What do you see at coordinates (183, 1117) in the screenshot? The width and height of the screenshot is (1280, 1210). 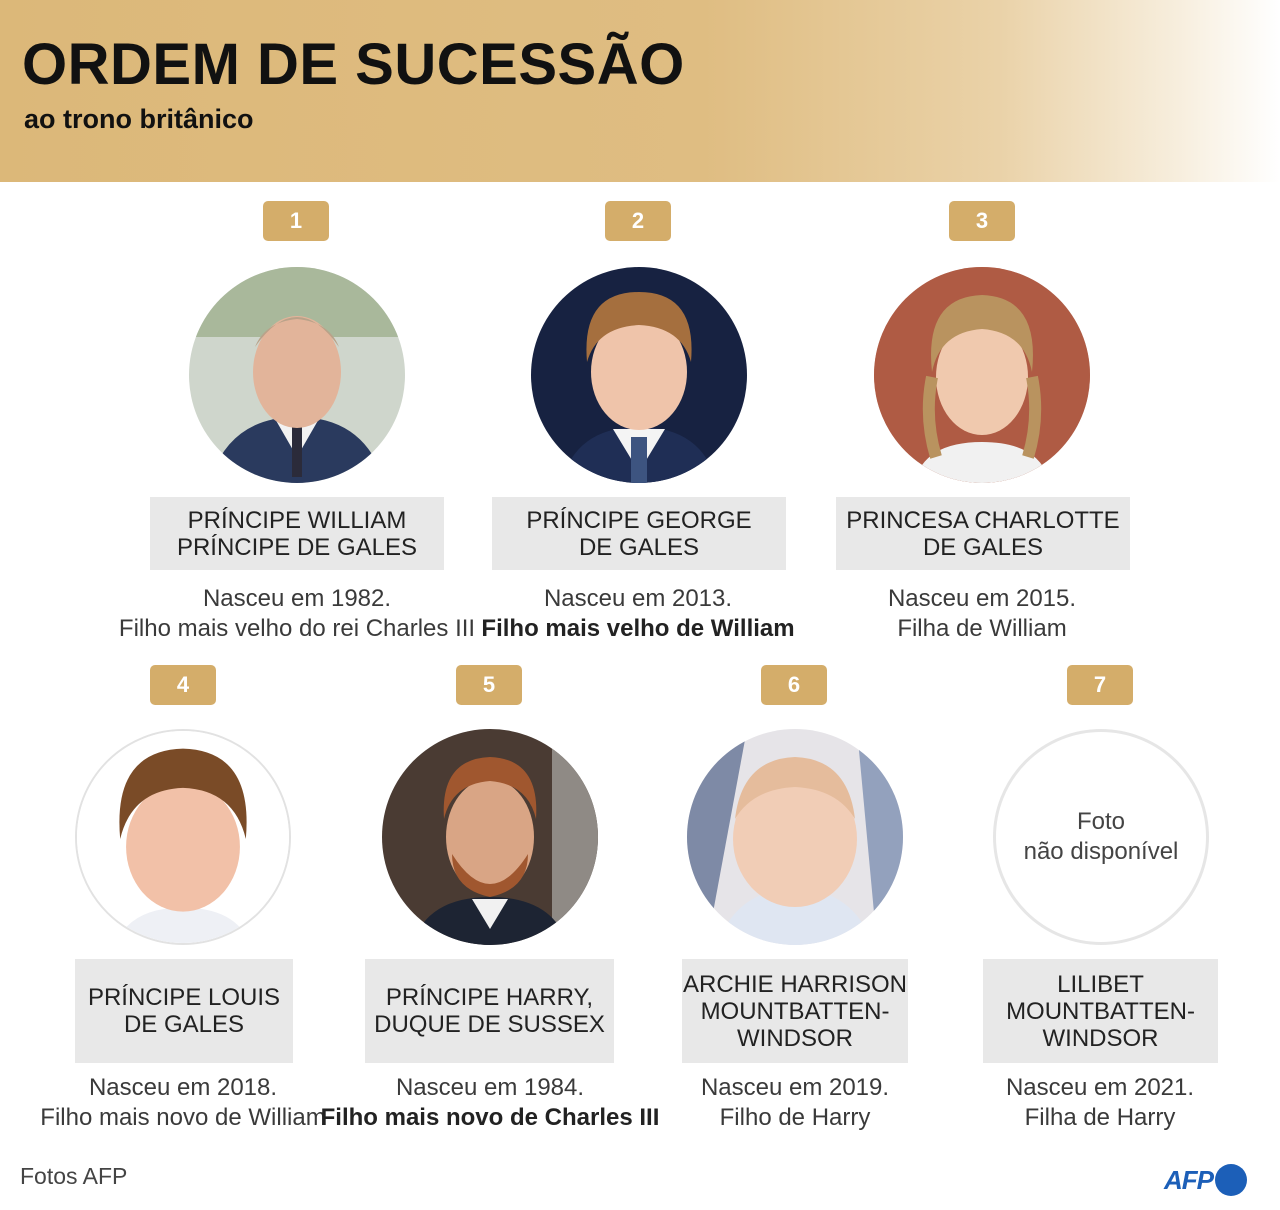 I see `relation-text: Filho mais novo de William` at bounding box center [183, 1117].